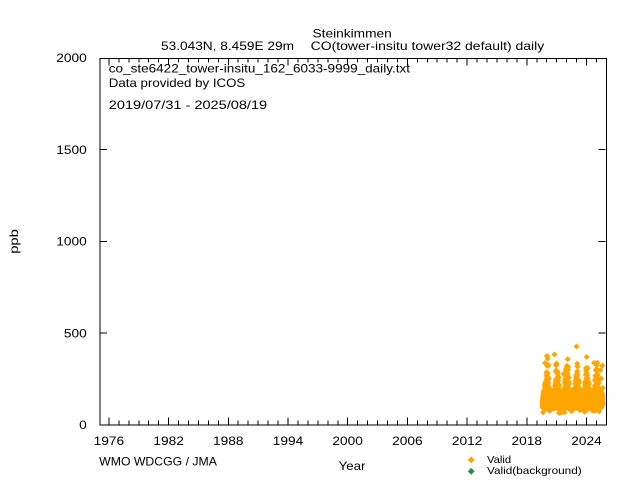 The width and height of the screenshot is (640, 480). Describe the element at coordinates (527, 441) in the screenshot. I see `svg-text: 2018` at that location.